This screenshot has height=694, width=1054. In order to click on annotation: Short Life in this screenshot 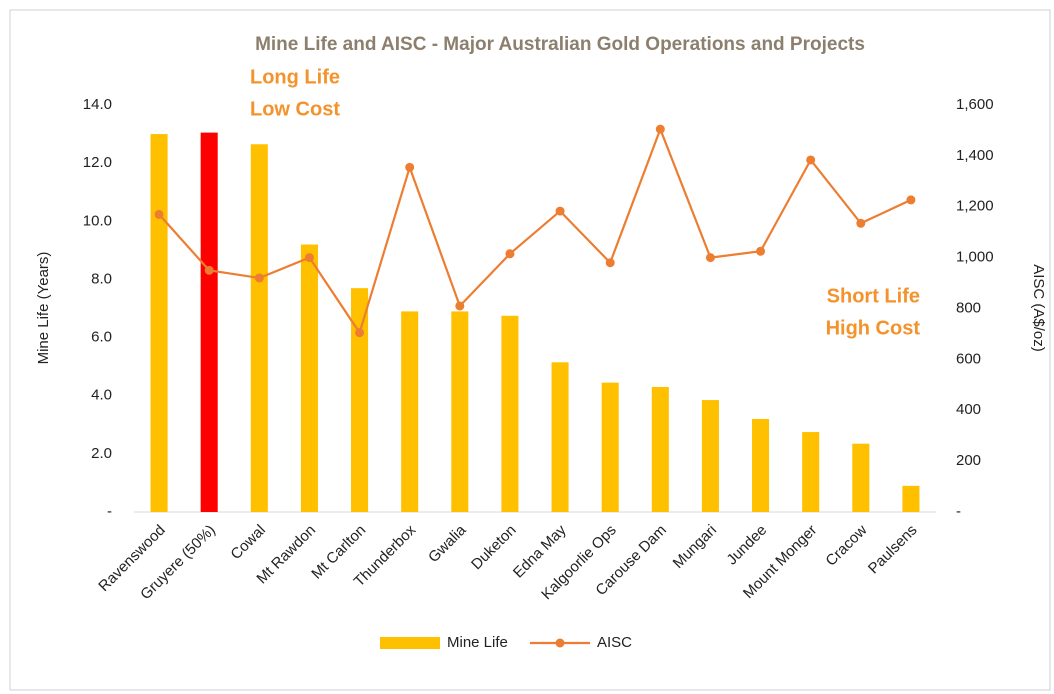, I will do `click(873, 296)`.